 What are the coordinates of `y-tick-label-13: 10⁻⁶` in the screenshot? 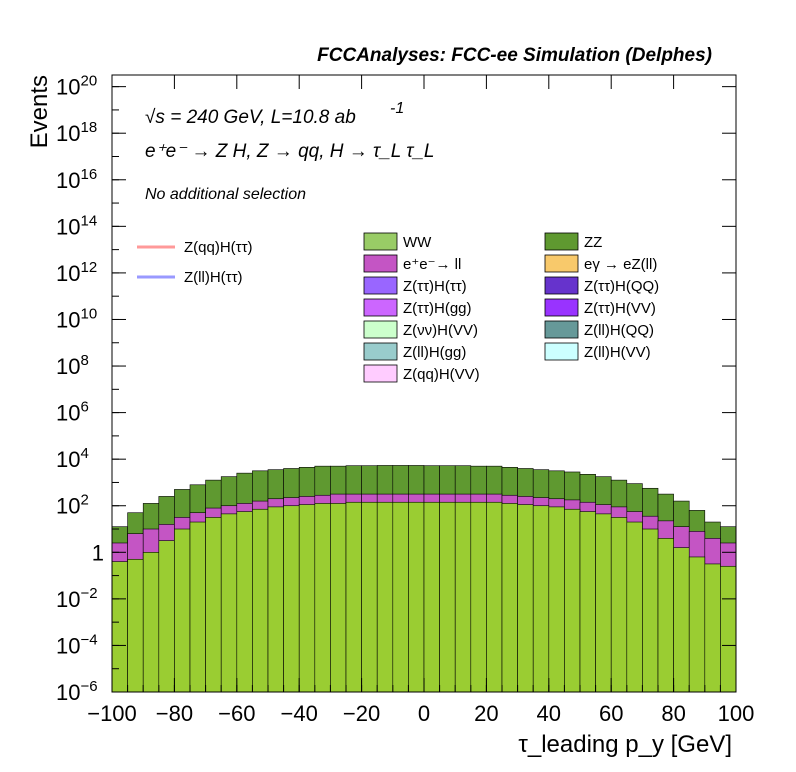 It's located at (77, 691).